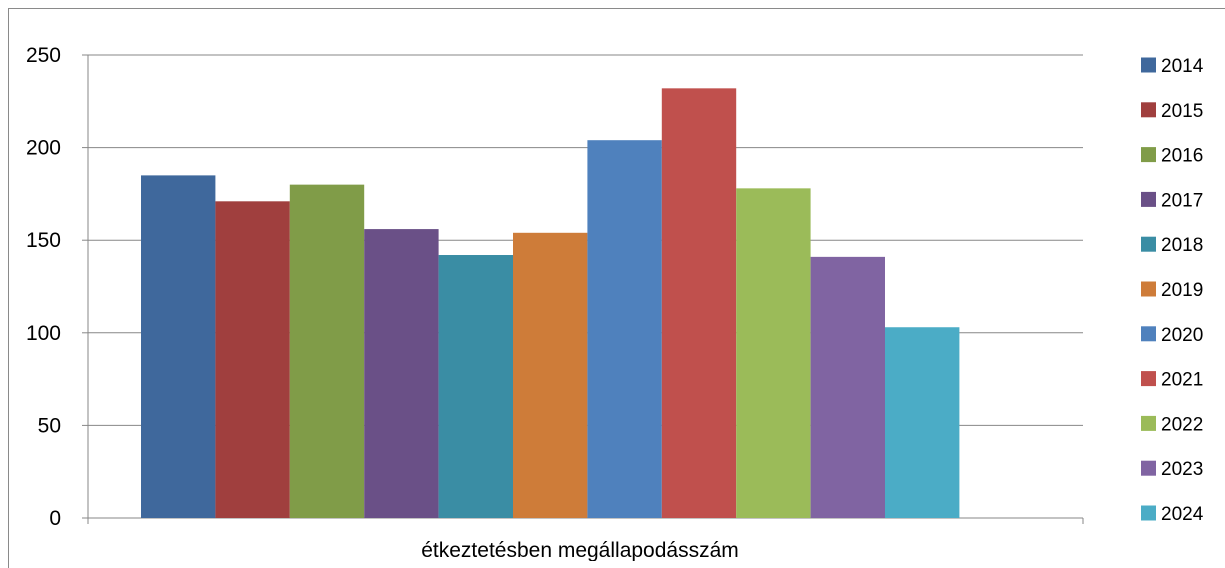  What do you see at coordinates (1182, 111) in the screenshot?
I see `legend-label-2015: 2015` at bounding box center [1182, 111].